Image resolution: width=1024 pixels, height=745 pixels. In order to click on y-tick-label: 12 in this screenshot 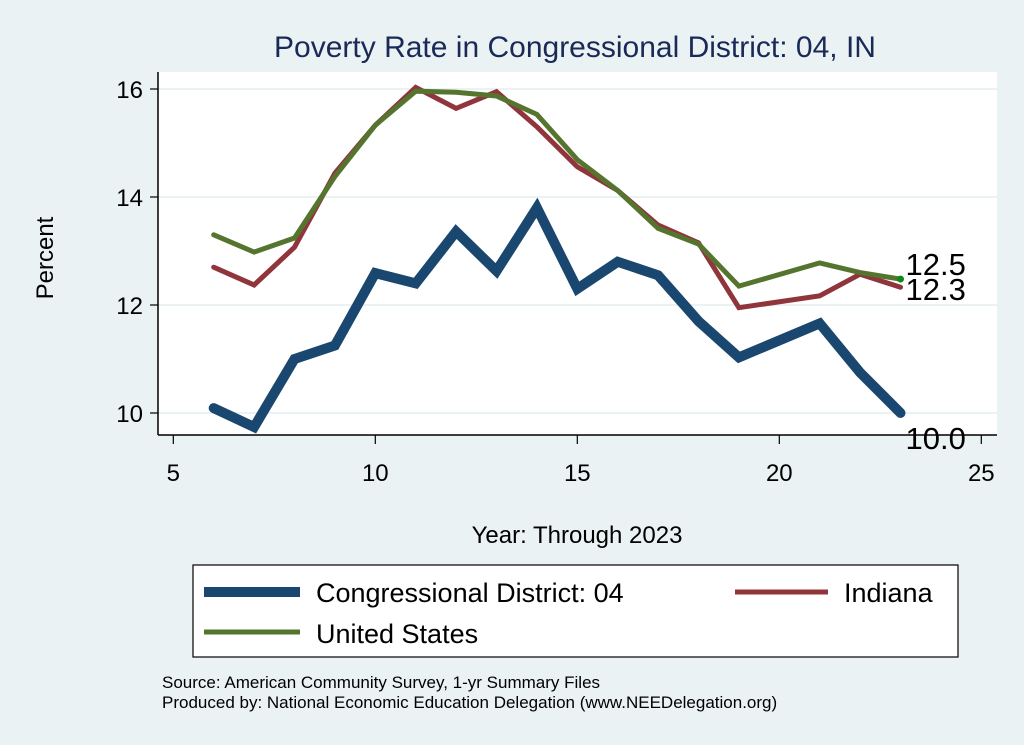, I will do `click(129, 306)`.